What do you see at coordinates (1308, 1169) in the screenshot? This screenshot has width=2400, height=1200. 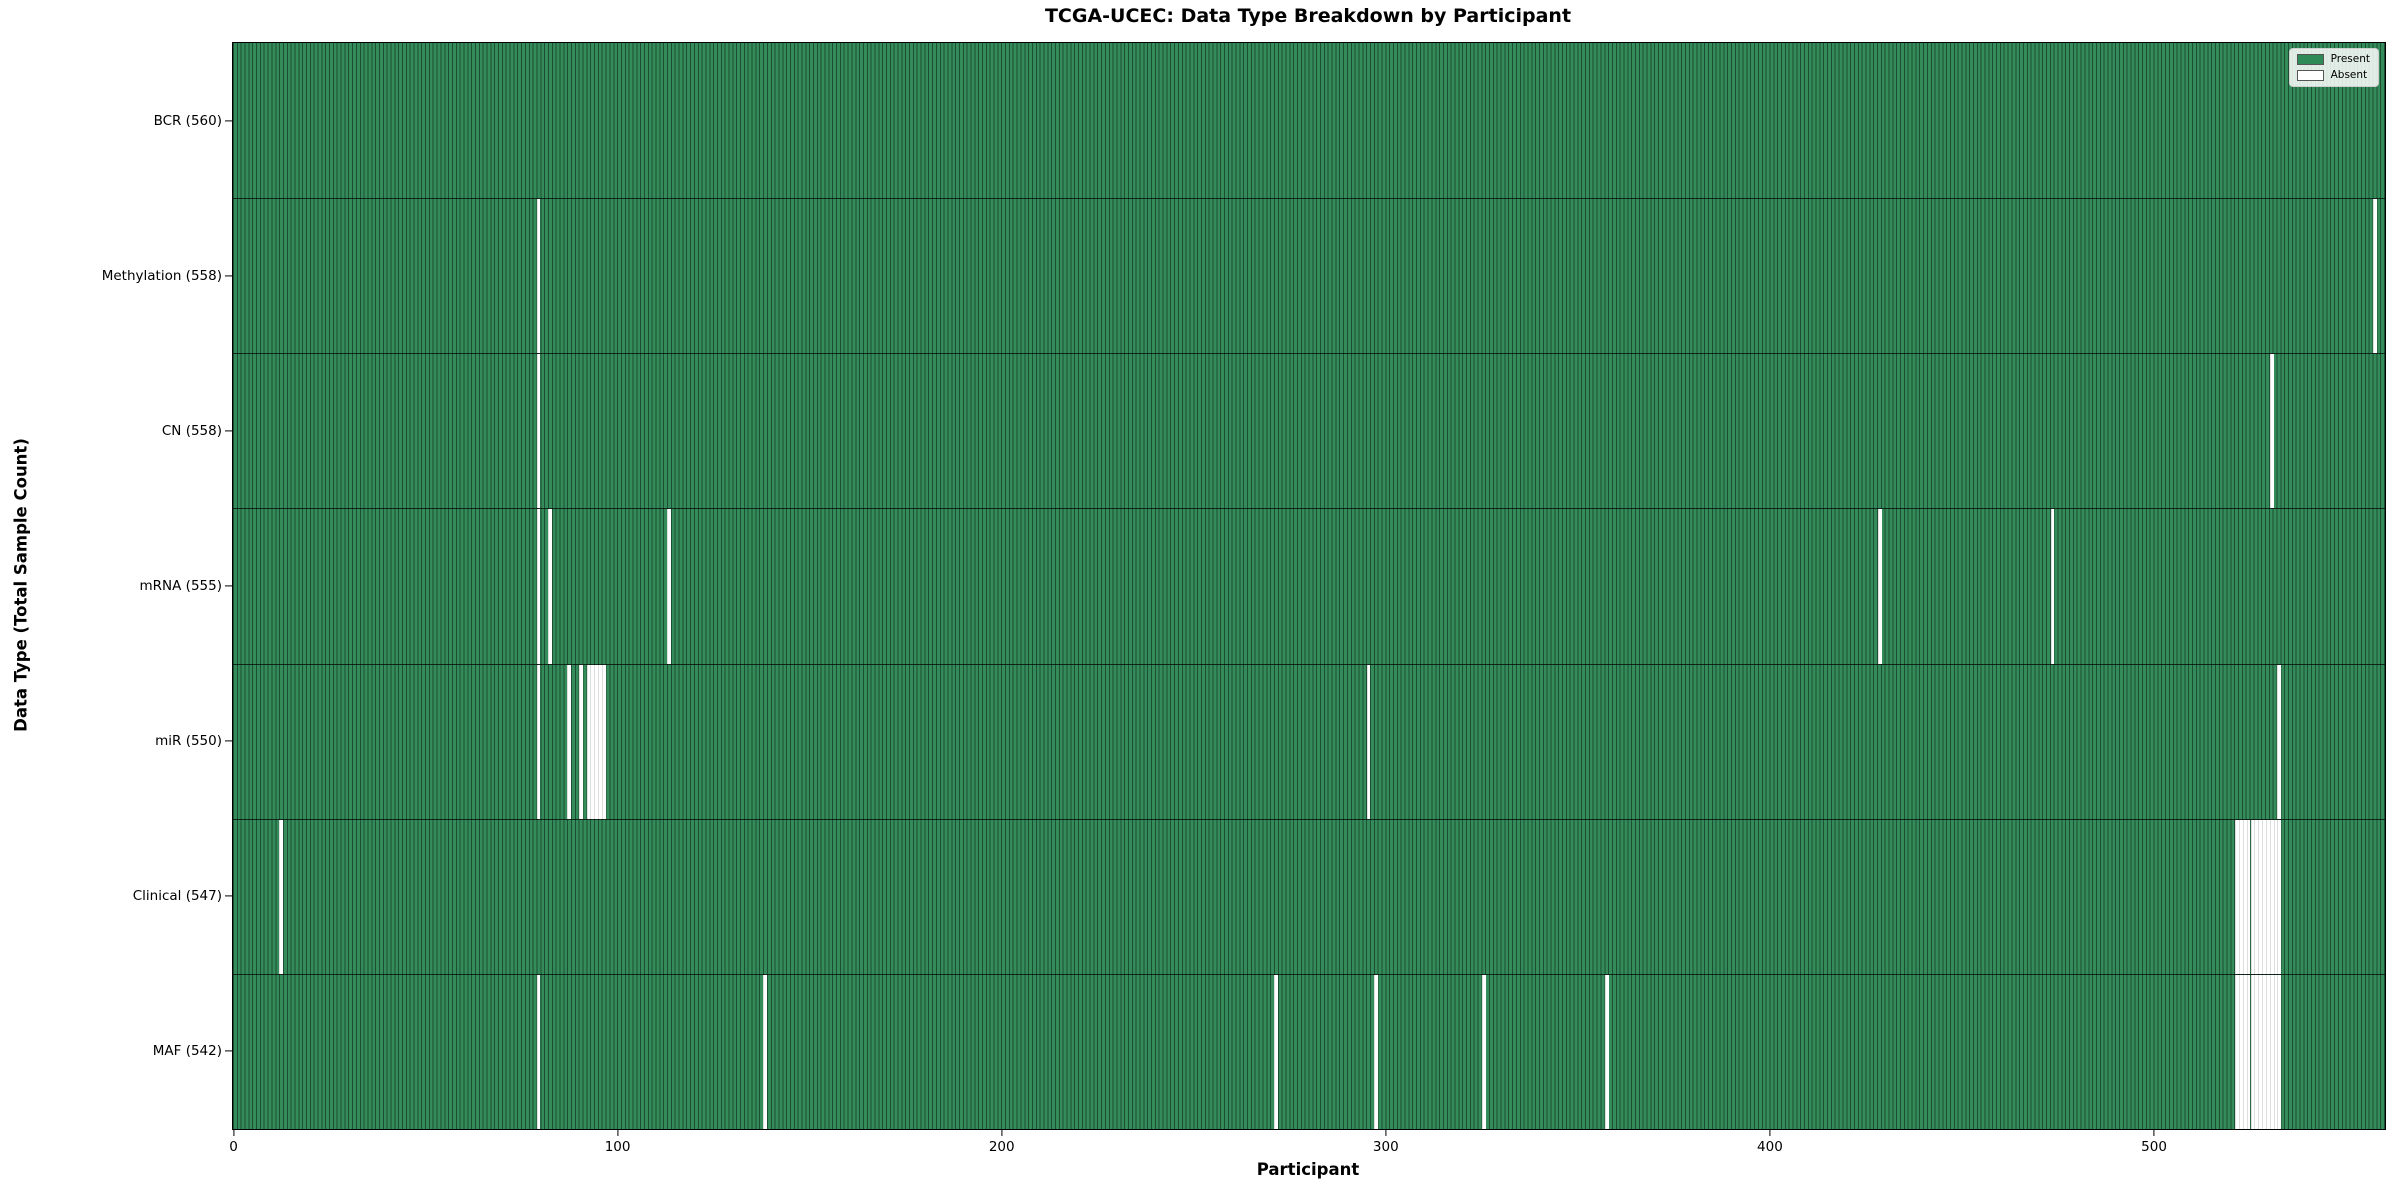 I see `x-axis-label: Participant` at bounding box center [1308, 1169].